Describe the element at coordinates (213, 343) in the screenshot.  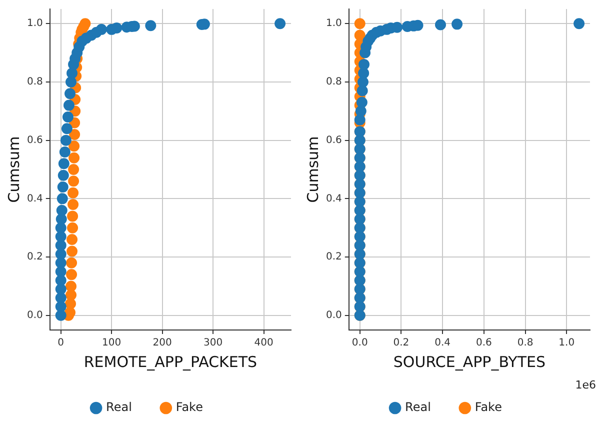
I see `x-tick-label: 300` at that location.